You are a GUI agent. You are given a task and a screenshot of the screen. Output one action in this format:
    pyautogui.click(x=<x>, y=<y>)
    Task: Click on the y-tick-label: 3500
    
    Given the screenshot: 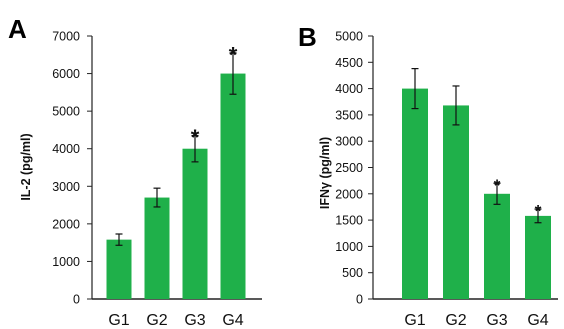 What is the action you would take?
    pyautogui.click(x=349, y=115)
    